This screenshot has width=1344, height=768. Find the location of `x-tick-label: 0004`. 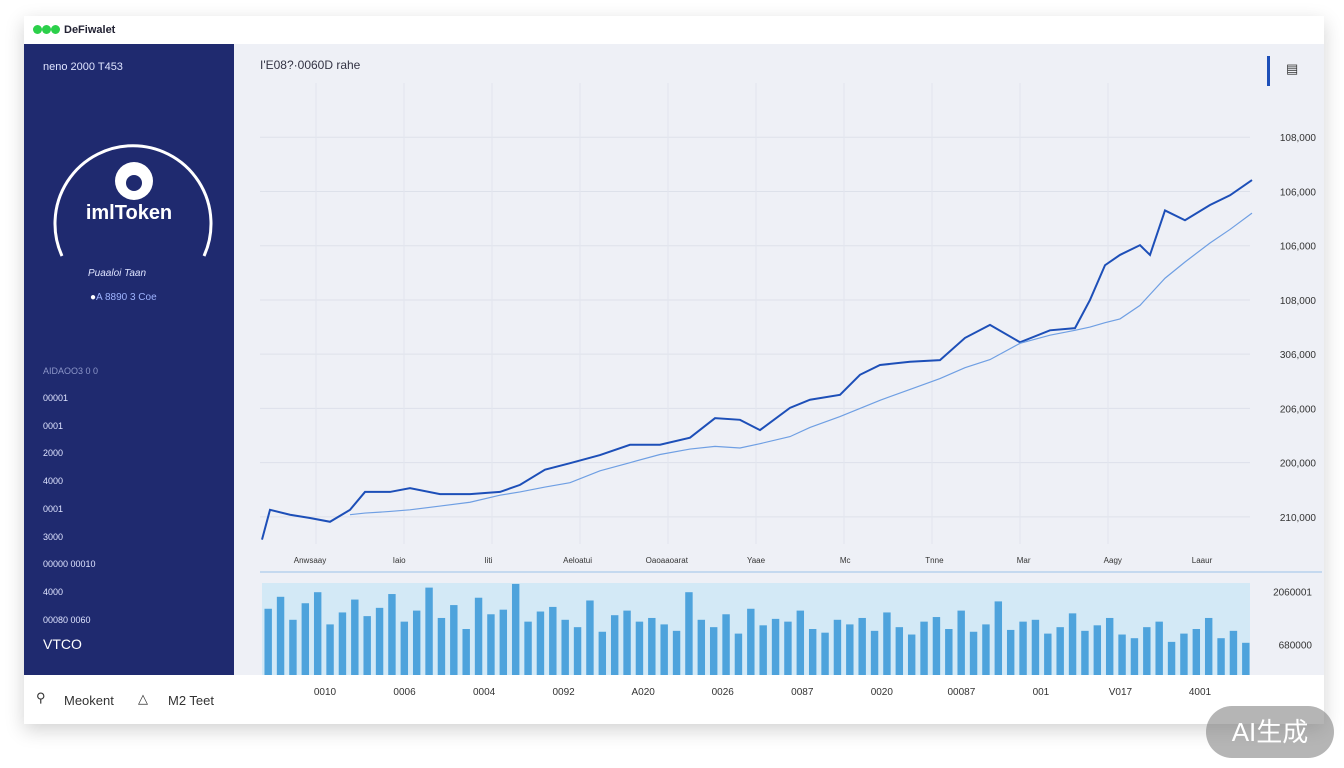

x-tick-label: 0004 is located at coordinates (484, 692).